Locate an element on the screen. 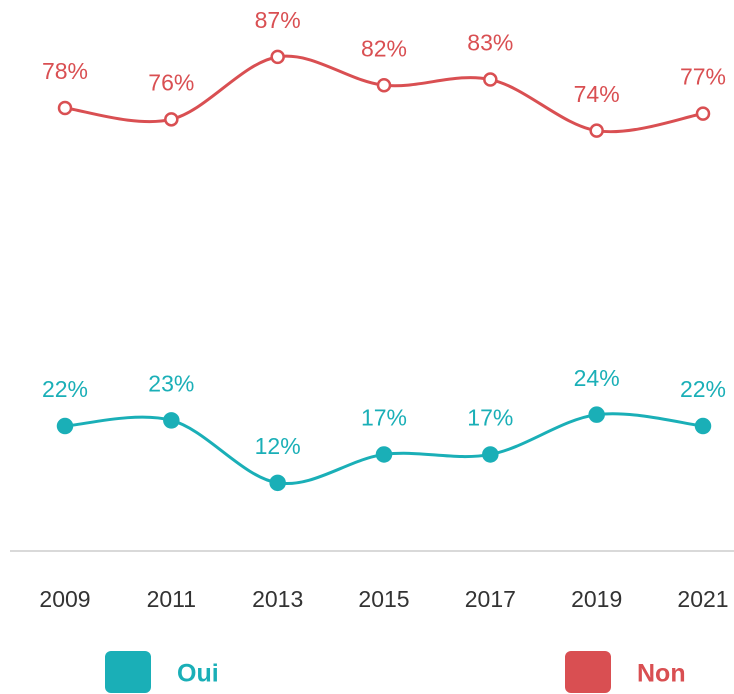 This screenshot has height=694, width=734. x-tick-label: 2021 is located at coordinates (702, 599).